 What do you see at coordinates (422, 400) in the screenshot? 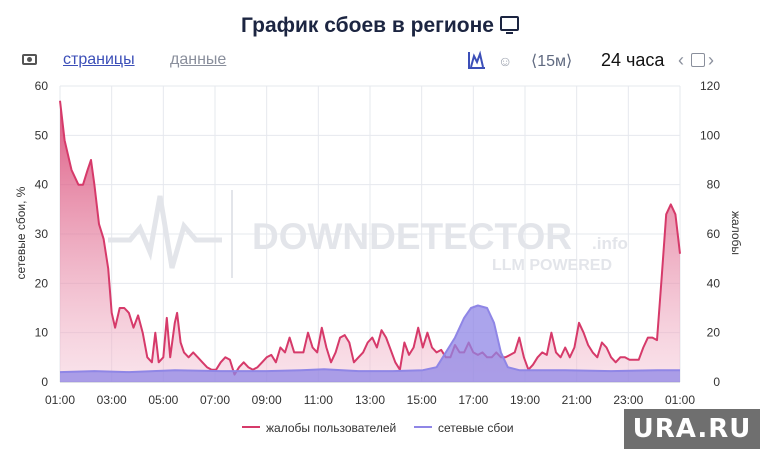
I see `x-tick-label: 15:00` at bounding box center [422, 400].